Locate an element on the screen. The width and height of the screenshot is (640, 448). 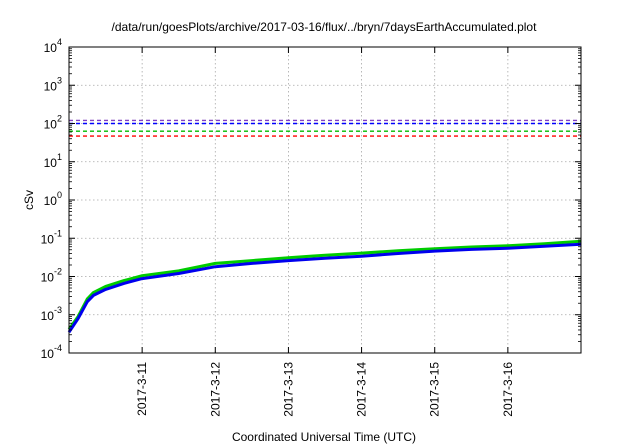
y-tick-label: 10⁴ is located at coordinates (53, 46).